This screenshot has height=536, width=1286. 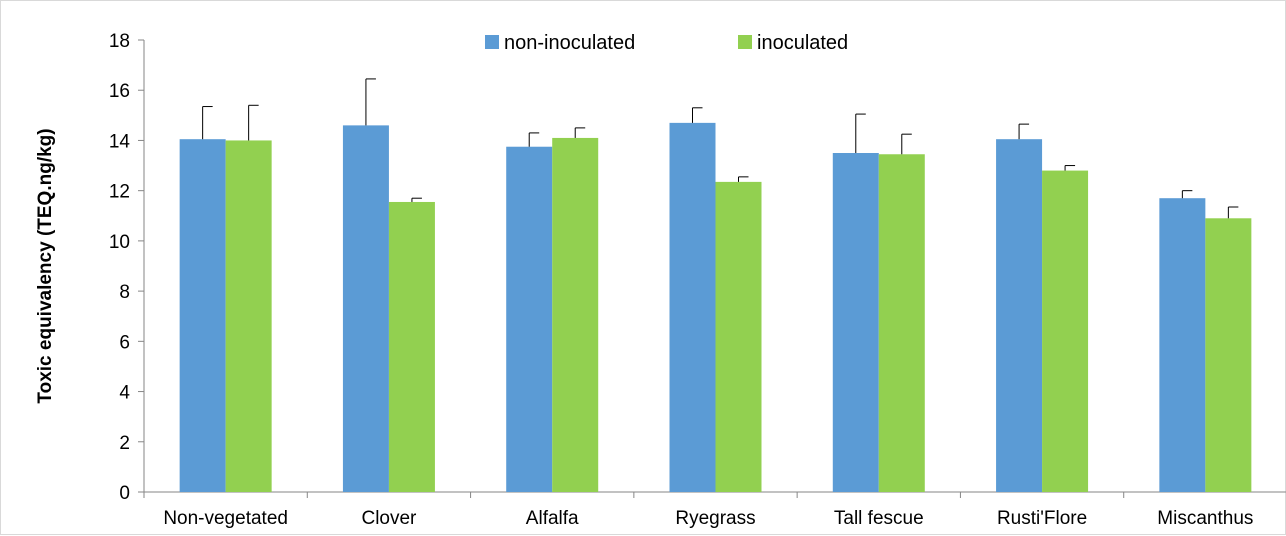 I want to click on y-tick-label: 18, so click(x=119, y=41).